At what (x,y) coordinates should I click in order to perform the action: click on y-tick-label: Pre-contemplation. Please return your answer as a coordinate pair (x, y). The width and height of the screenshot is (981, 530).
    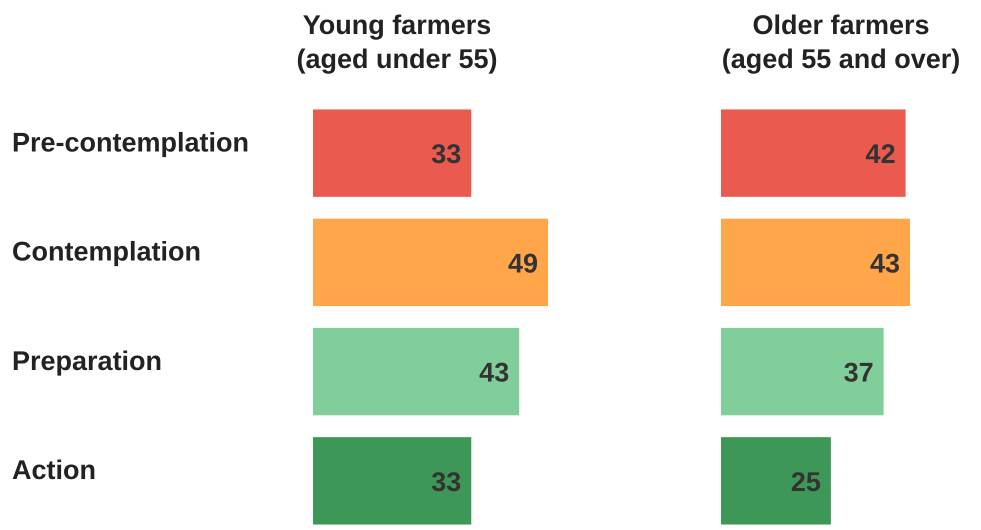
    Looking at the image, I should click on (131, 142).